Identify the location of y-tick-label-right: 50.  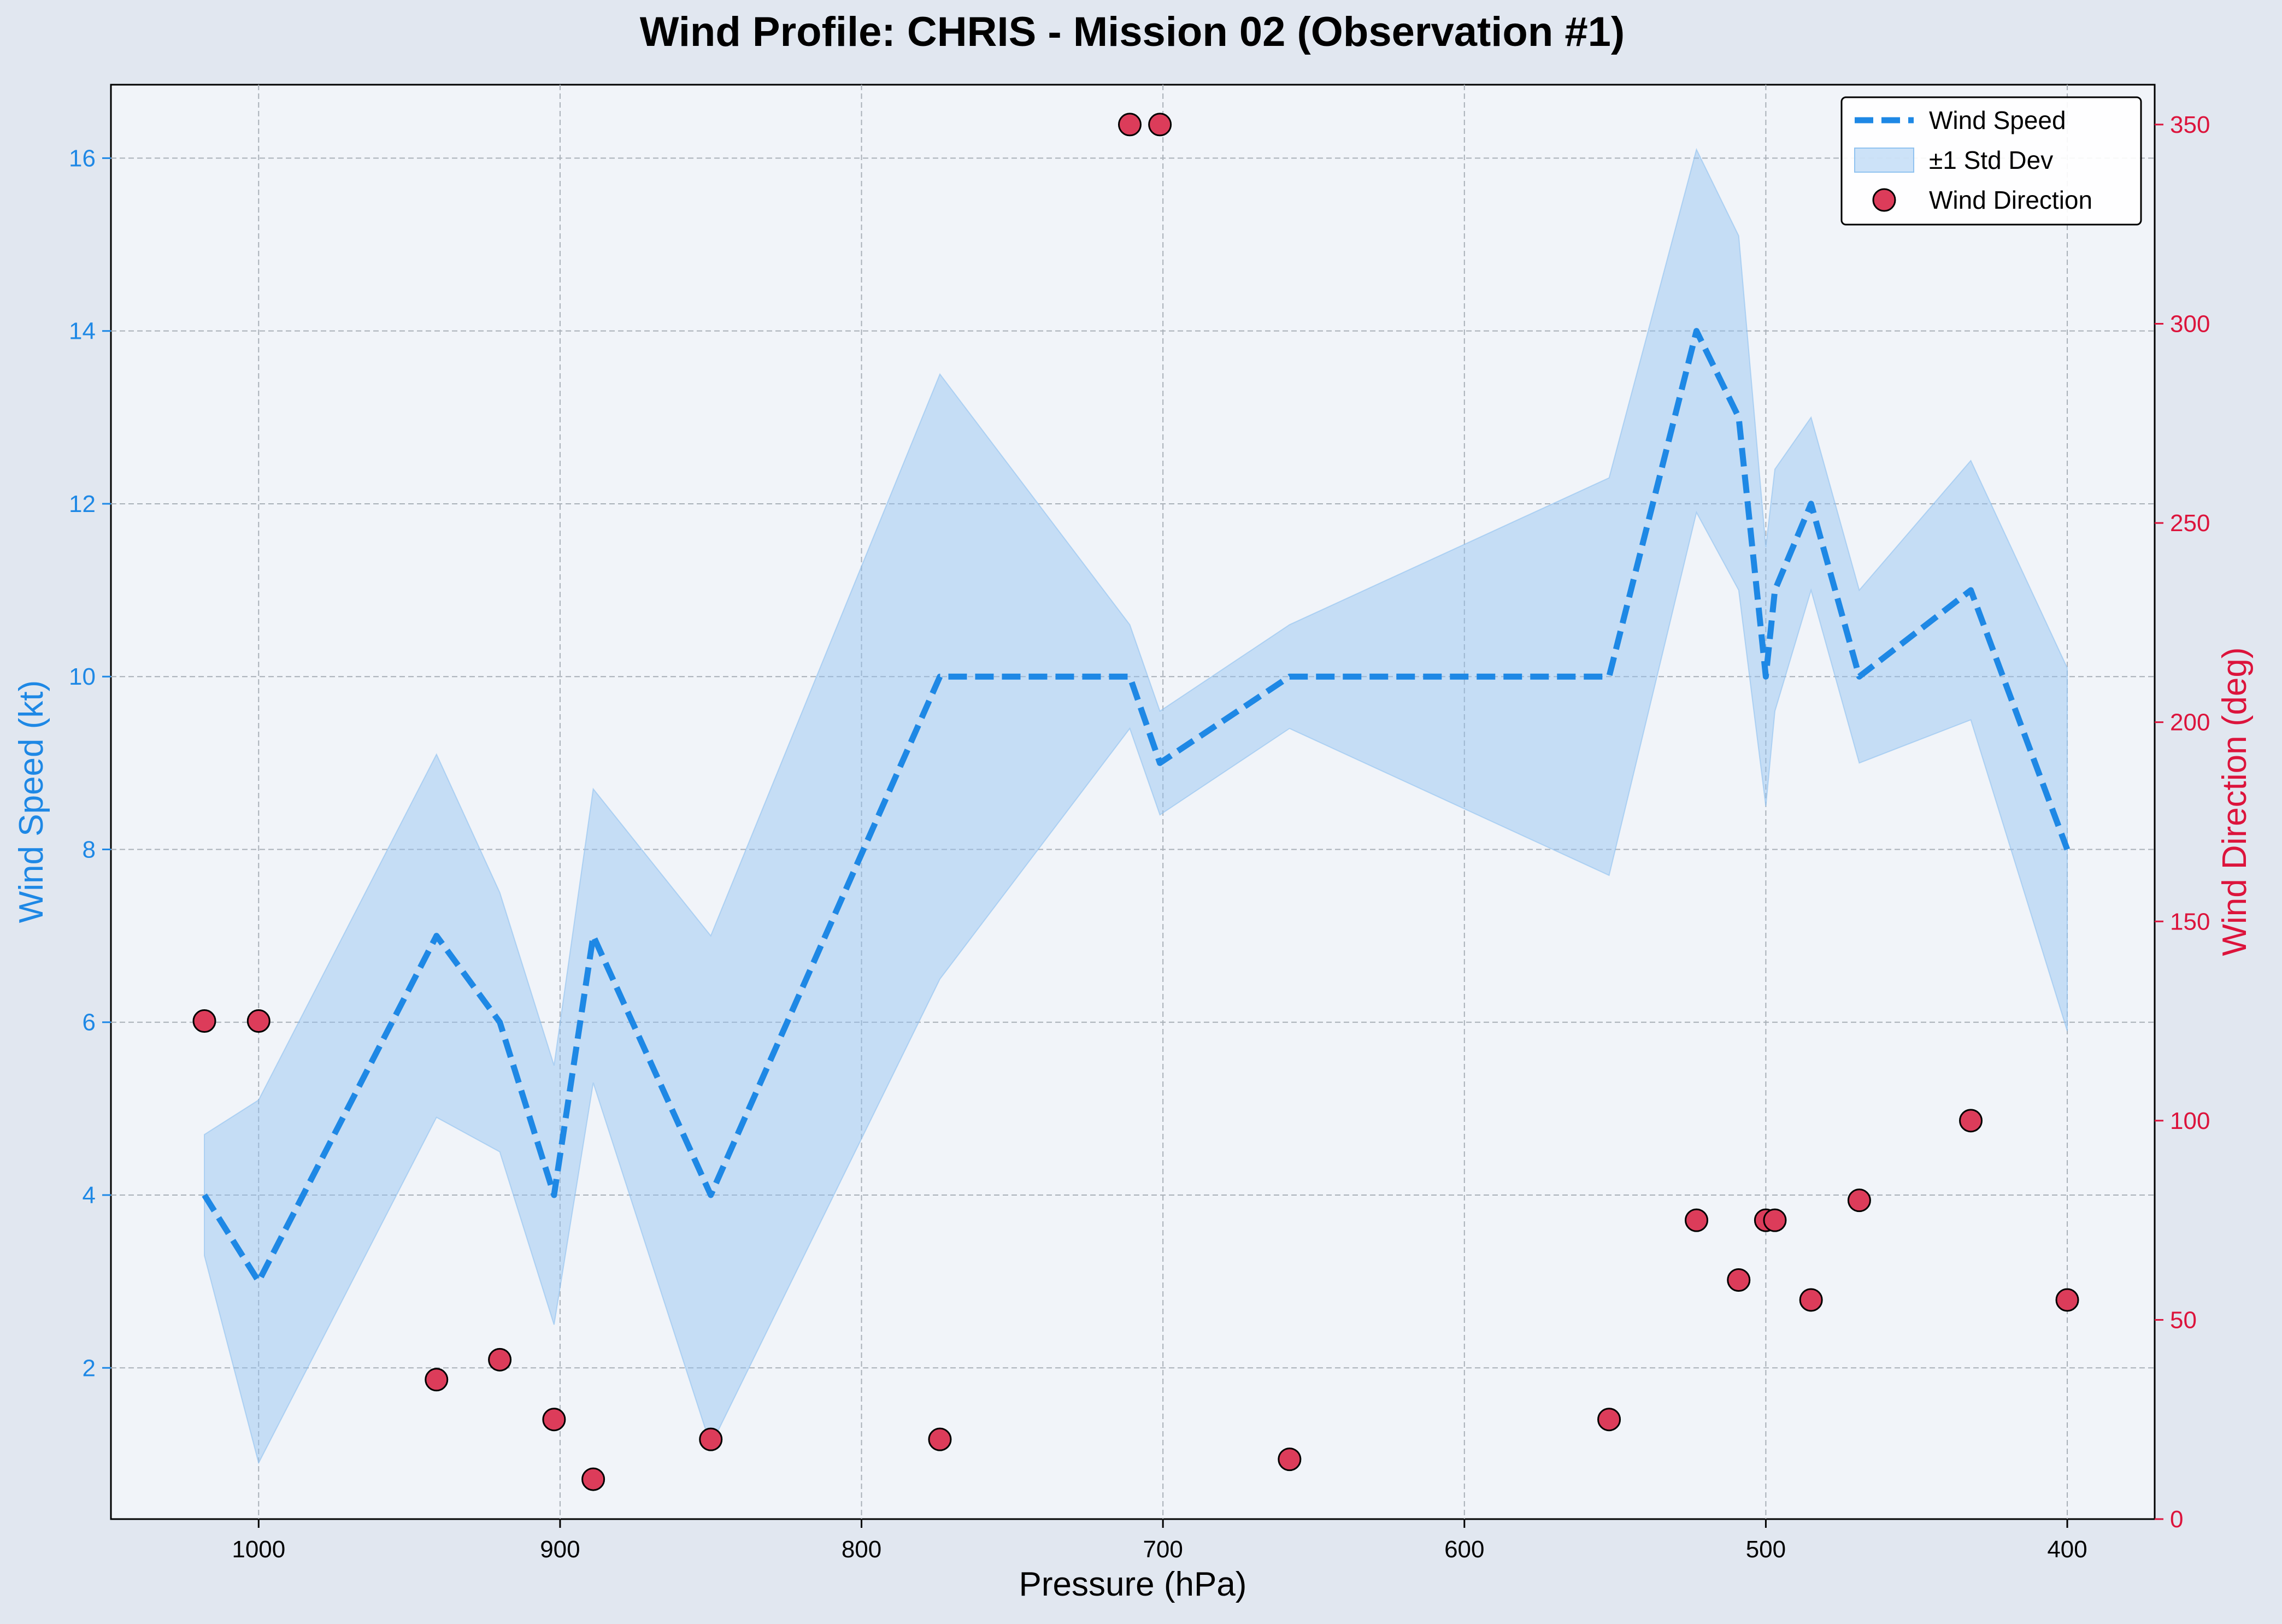
(2183, 1320).